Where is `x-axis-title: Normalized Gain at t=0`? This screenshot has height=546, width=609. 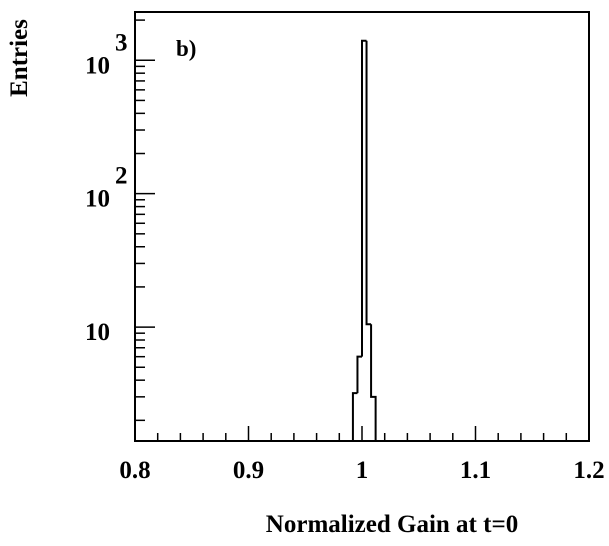 x-axis-title: Normalized Gain at t=0 is located at coordinates (392, 524).